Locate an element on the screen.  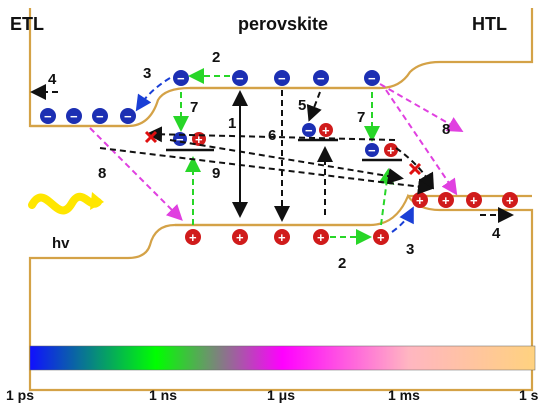
light-wave-icon is located at coordinates (65, 203).